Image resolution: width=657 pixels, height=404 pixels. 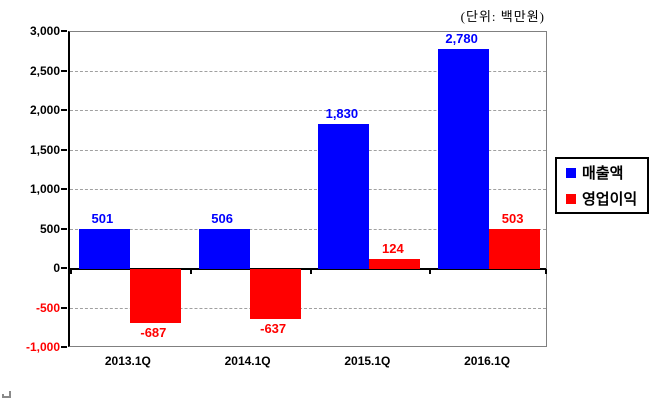 What do you see at coordinates (49, 228) in the screenshot?
I see `y-tick-label: 500` at bounding box center [49, 228].